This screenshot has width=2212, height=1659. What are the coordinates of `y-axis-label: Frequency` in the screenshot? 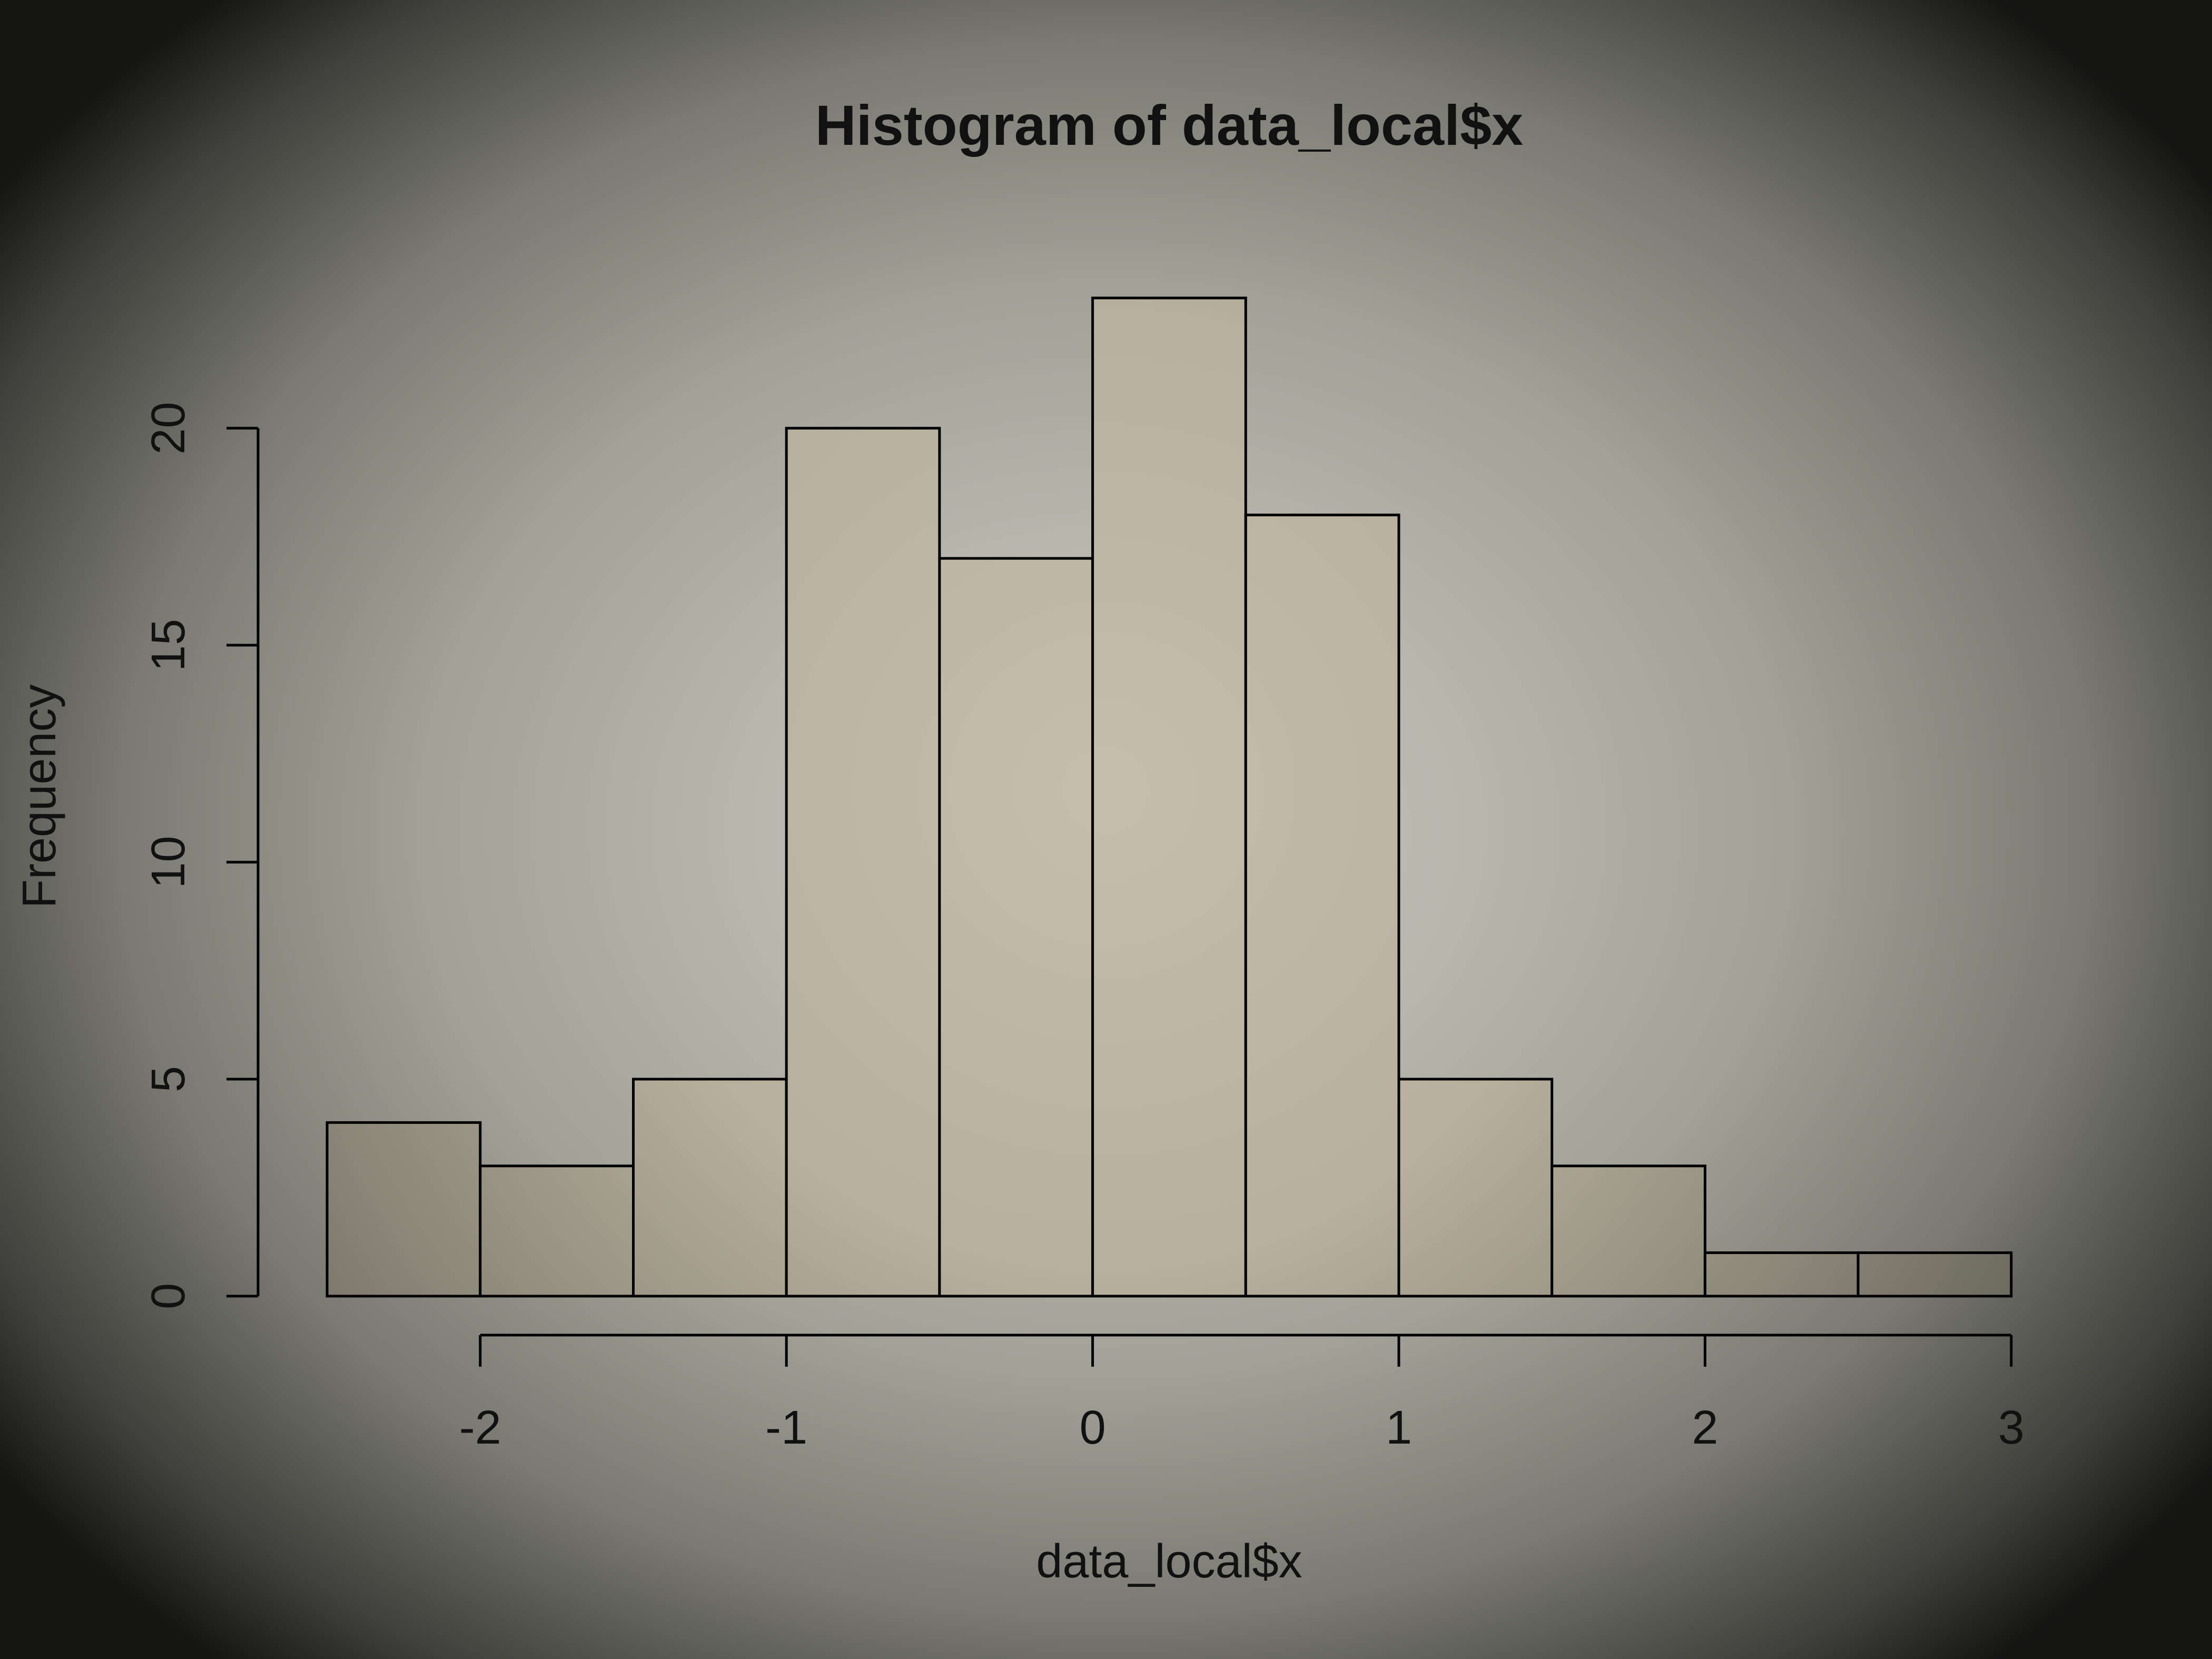 It's located at (39, 796).